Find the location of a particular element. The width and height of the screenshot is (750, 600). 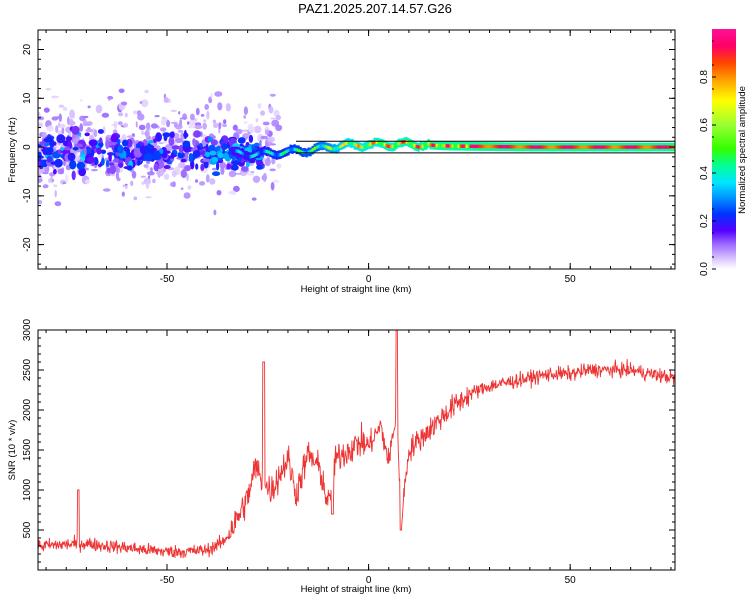

spectrogram-y-axis-label: Frequency (Hz) is located at coordinates (12, 149).